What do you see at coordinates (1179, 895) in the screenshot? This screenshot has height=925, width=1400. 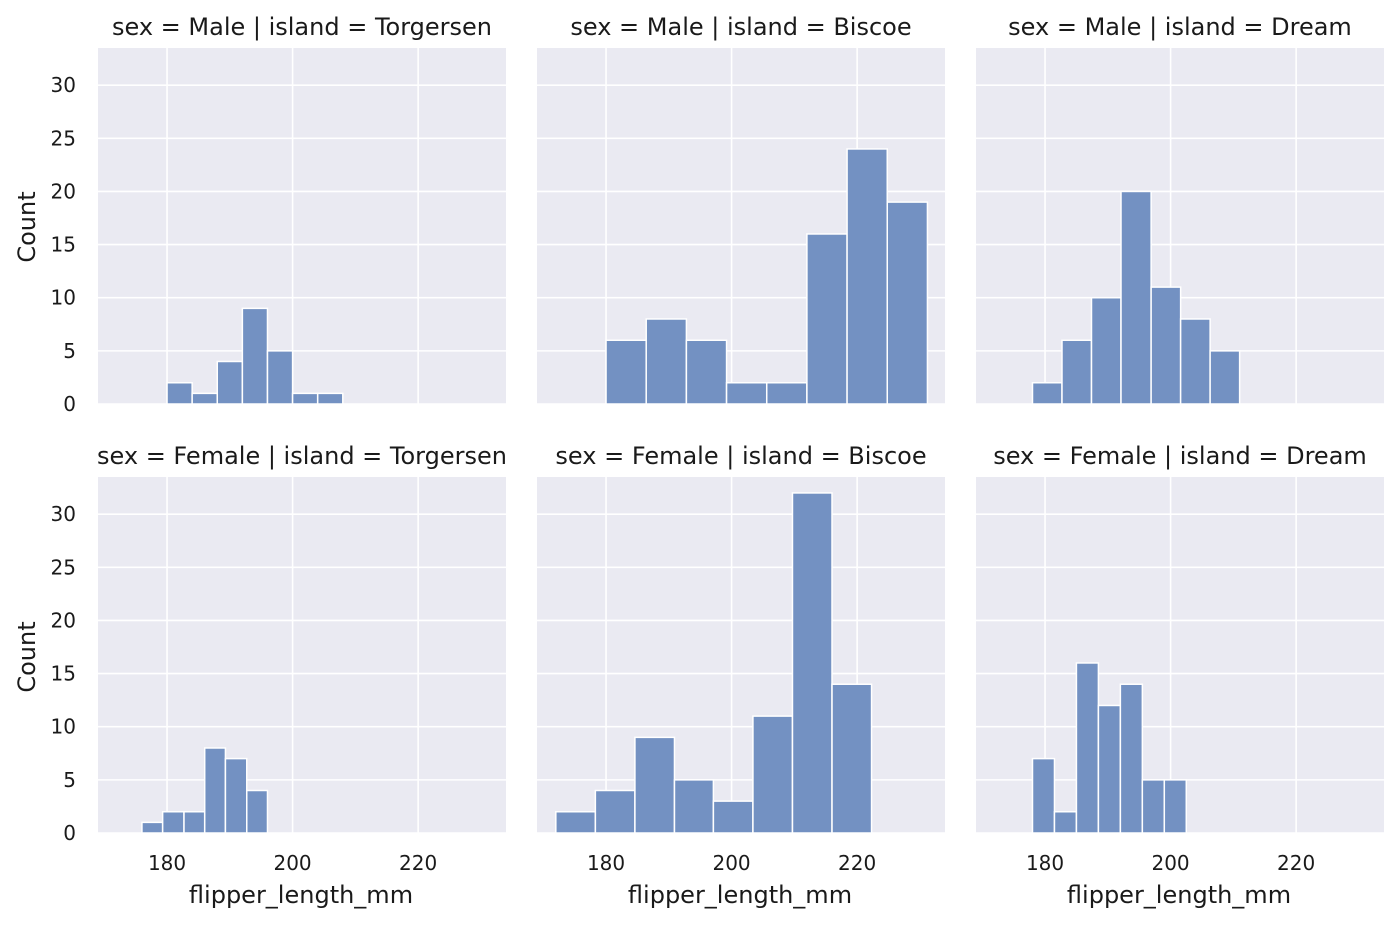 I see `x-axis-label-right: flipper_length_mm` at bounding box center [1179, 895].